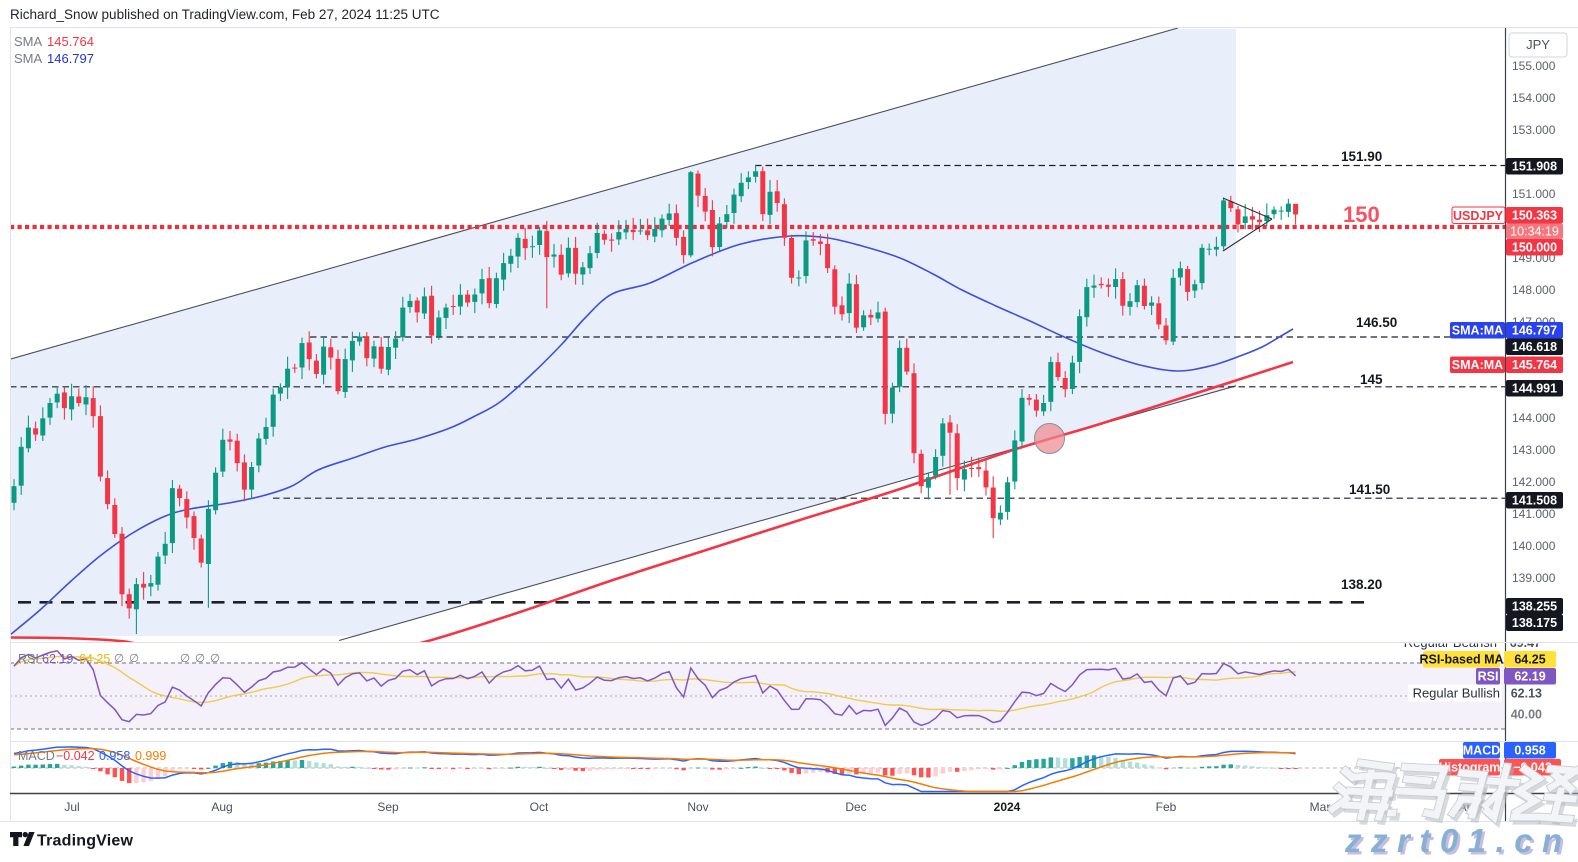  Describe the element at coordinates (1534, 501) in the screenshot. I see `svg-text: 141.508` at that location.